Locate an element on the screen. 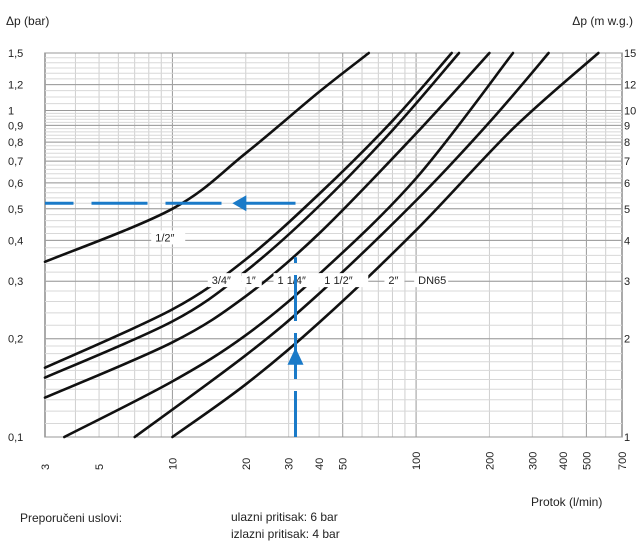  y-tick-right: 7 is located at coordinates (627, 162).